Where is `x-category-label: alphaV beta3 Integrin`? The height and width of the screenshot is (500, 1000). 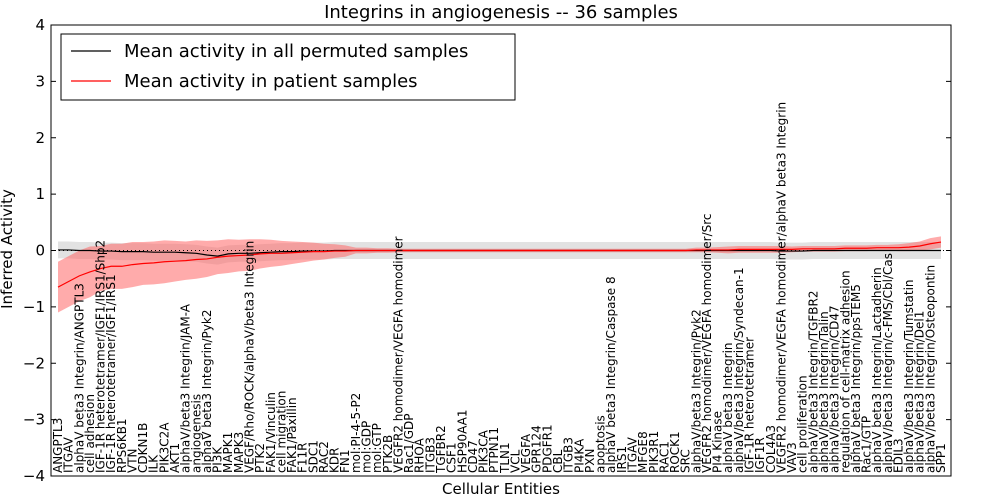
x-category-label: alphaV beta3 Integrin is located at coordinates (728, 407).